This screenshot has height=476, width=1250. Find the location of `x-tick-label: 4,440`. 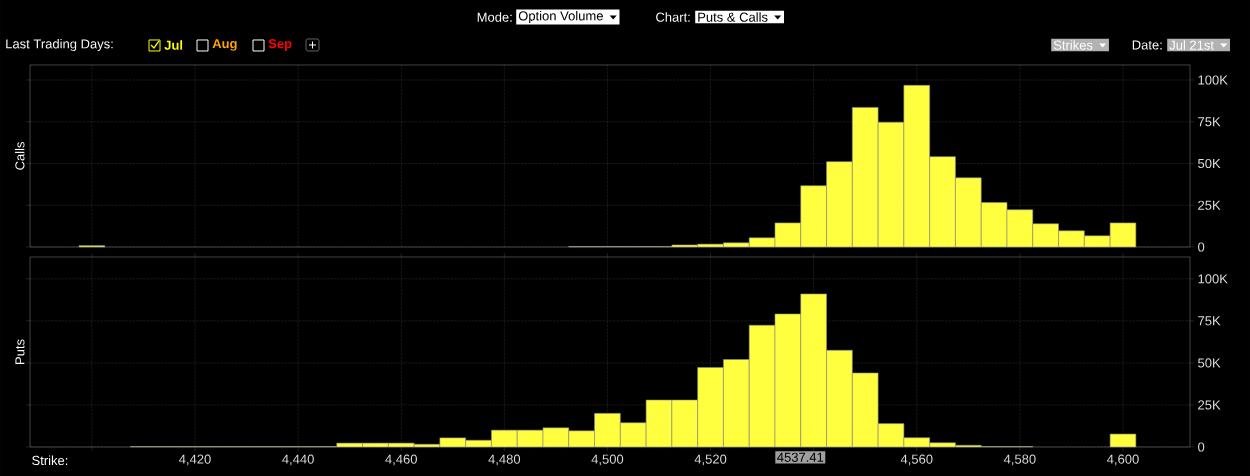

x-tick-label: 4,440 is located at coordinates (298, 460).